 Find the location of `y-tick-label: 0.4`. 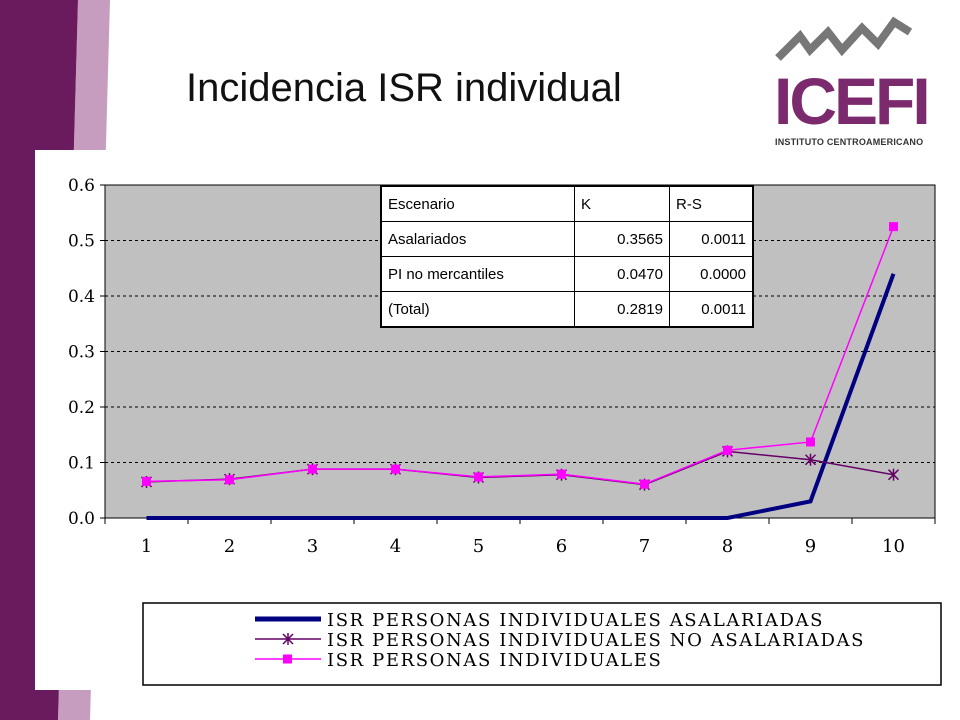

y-tick-label: 0.4 is located at coordinates (81, 297).